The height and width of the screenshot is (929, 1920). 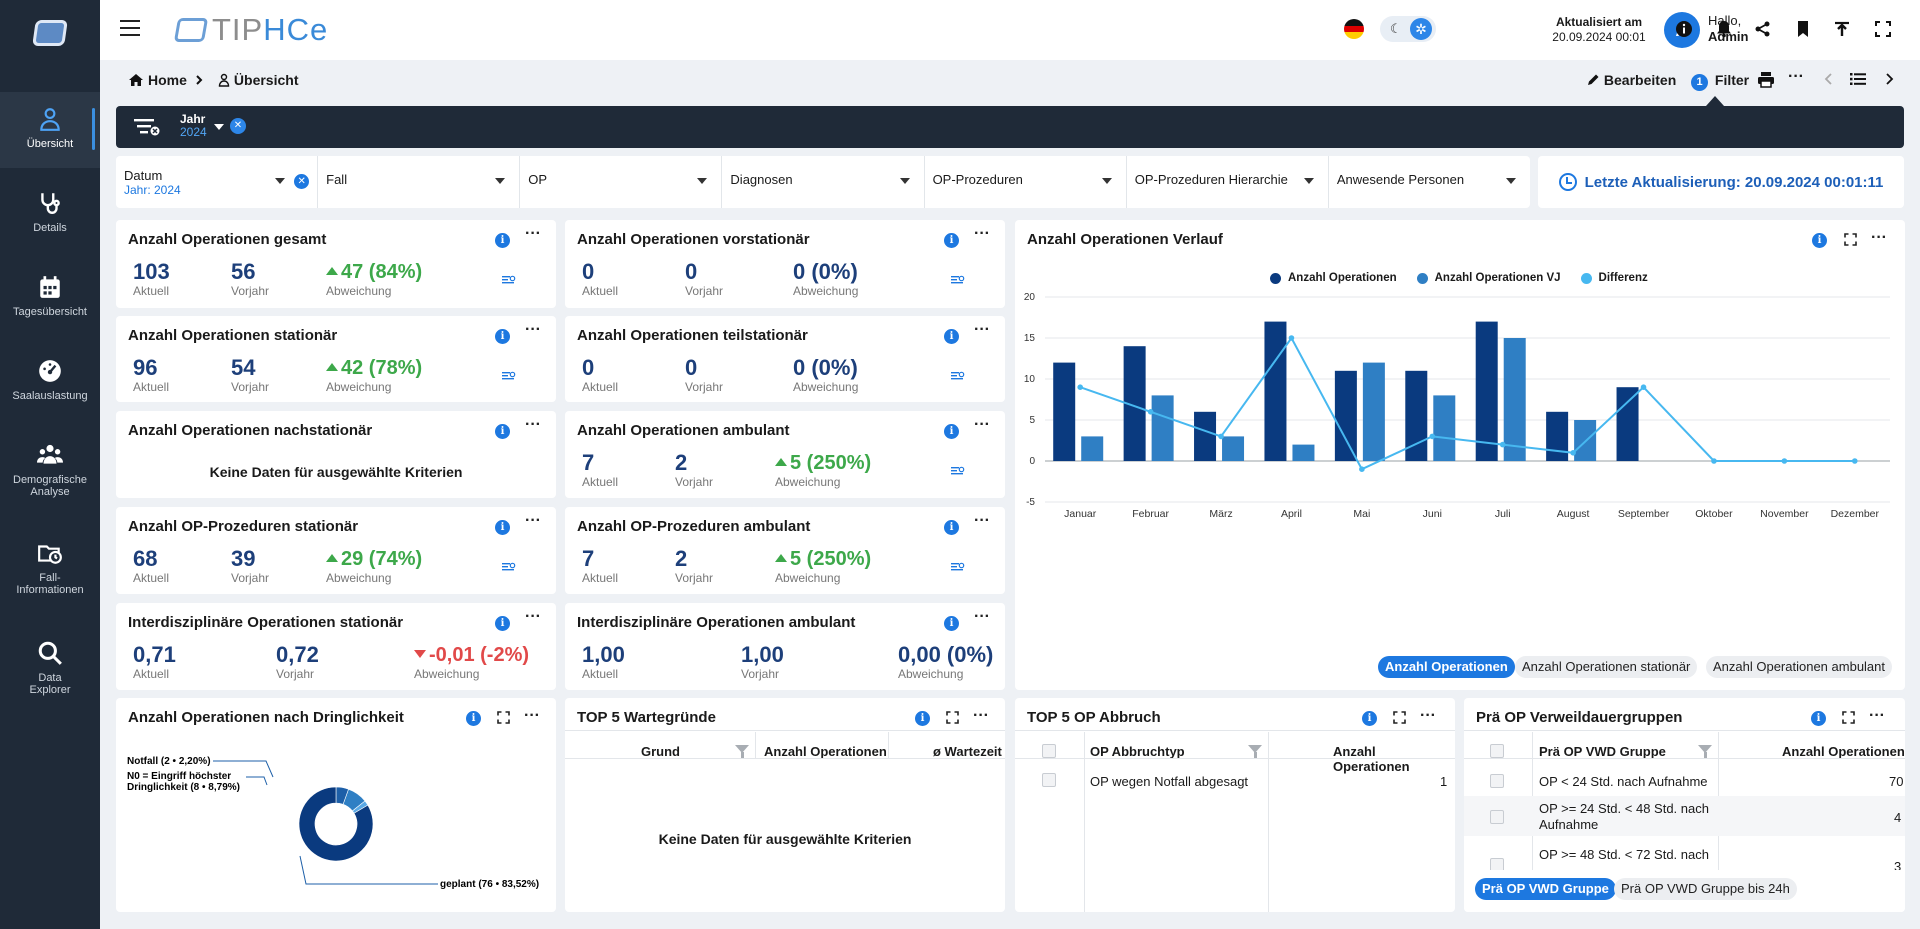 I want to click on datum-dropdown: Datum Jahr: 2024 ✕, so click(x=217, y=182).